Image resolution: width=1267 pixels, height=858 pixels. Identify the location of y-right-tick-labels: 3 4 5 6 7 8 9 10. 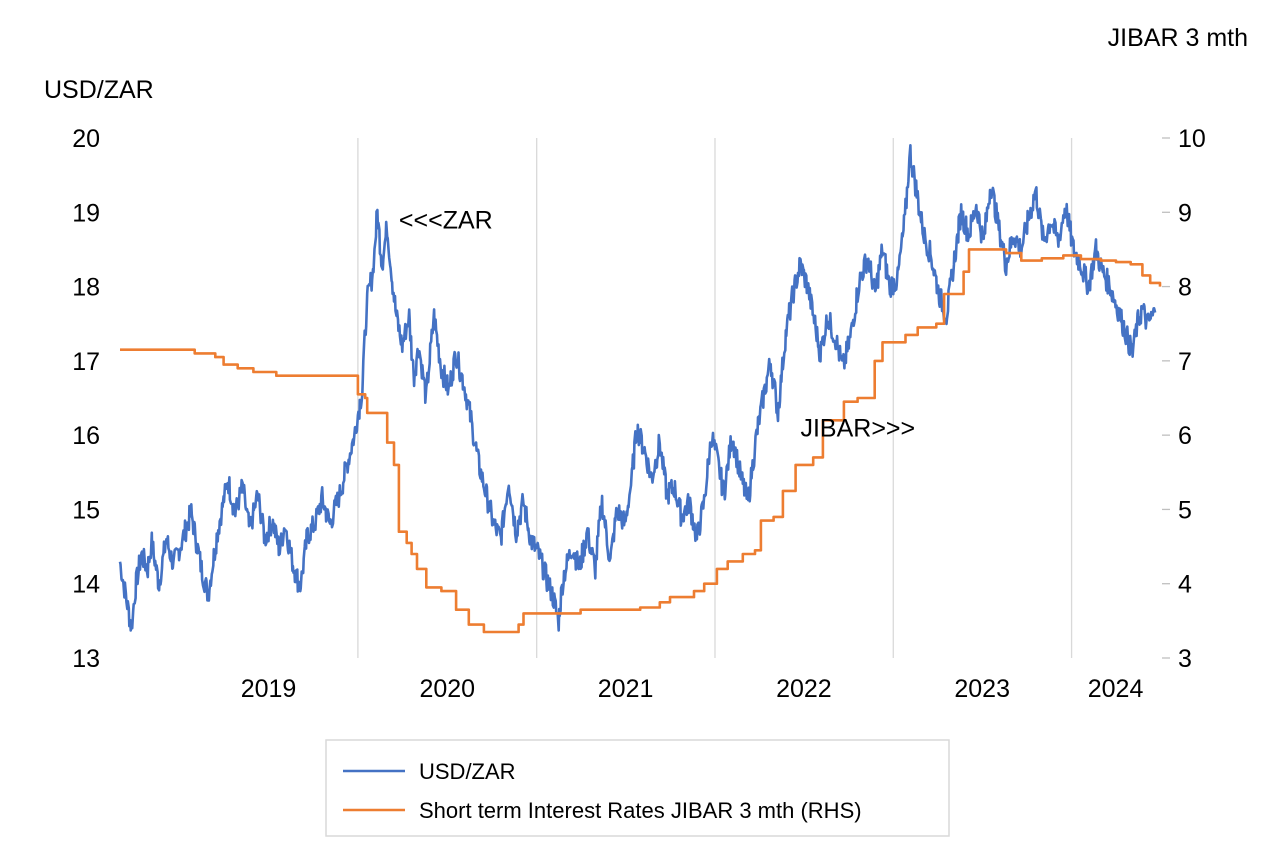
(1184, 399).